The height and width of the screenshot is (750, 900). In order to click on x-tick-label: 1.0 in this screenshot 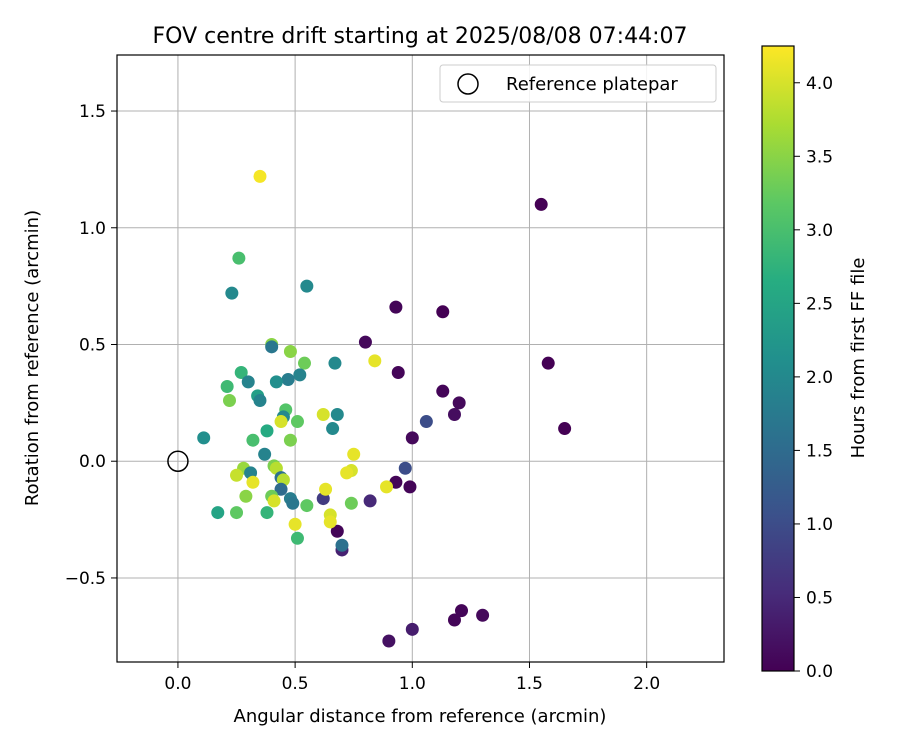, I will do `click(412, 684)`.